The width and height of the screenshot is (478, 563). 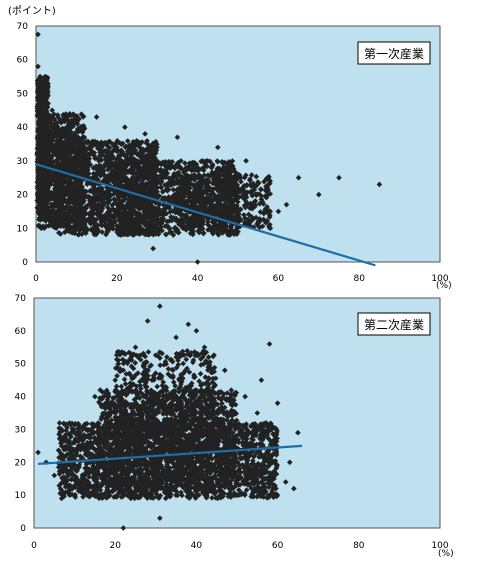 What do you see at coordinates (21, 299) in the screenshot?
I see `y-tick-label: 70` at bounding box center [21, 299].